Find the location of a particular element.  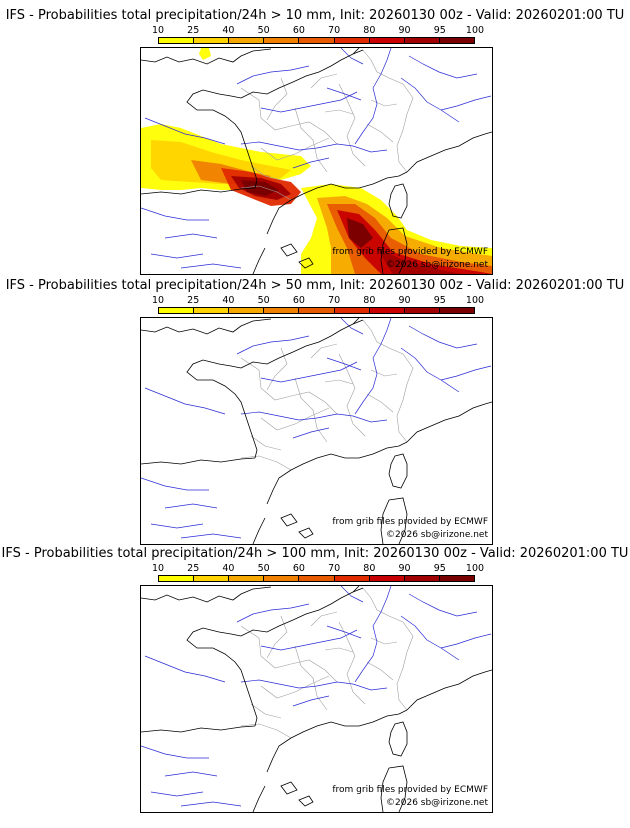

color-scale-tick-label: 80 is located at coordinates (369, 30).